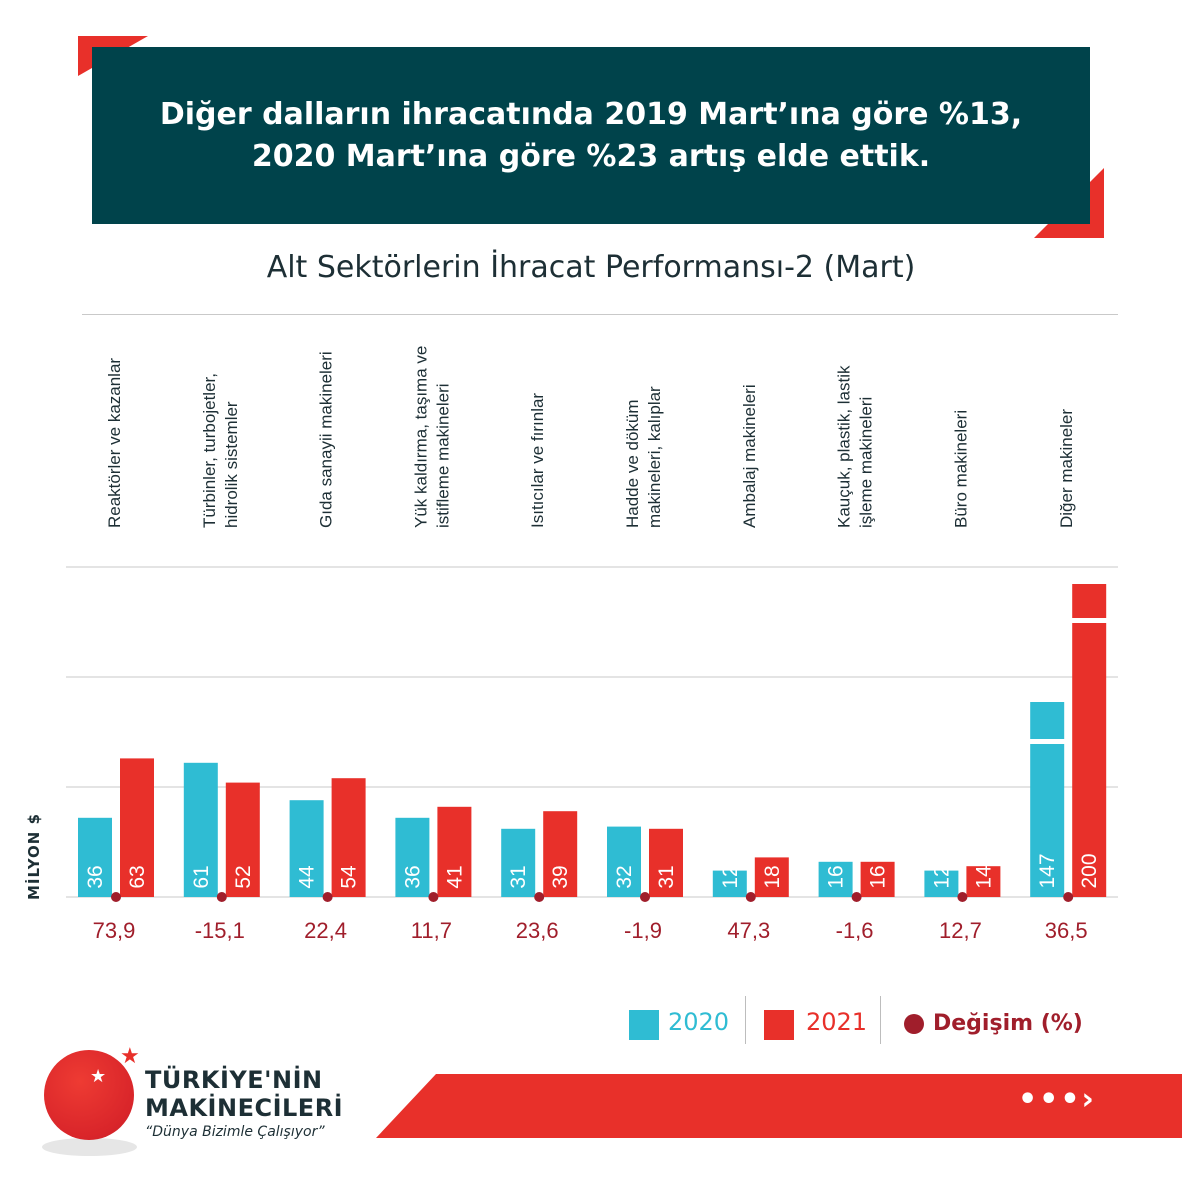 The height and width of the screenshot is (1182, 1182). Describe the element at coordinates (1008, 1023) in the screenshot. I see `legend-label-change: Değişim (%)` at that location.